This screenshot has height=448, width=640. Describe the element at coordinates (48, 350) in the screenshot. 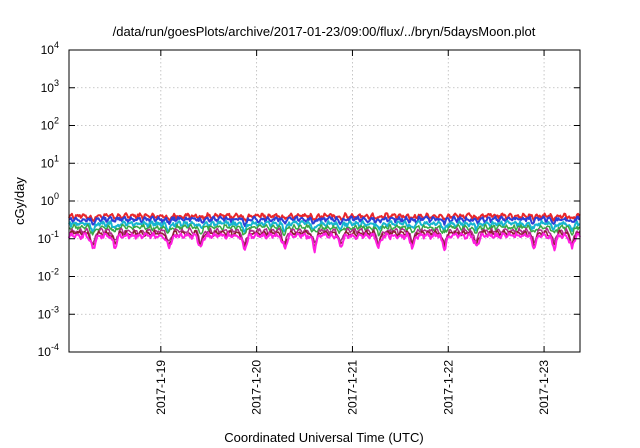

I see `y-tick-label: 10⁻⁴` at that location.